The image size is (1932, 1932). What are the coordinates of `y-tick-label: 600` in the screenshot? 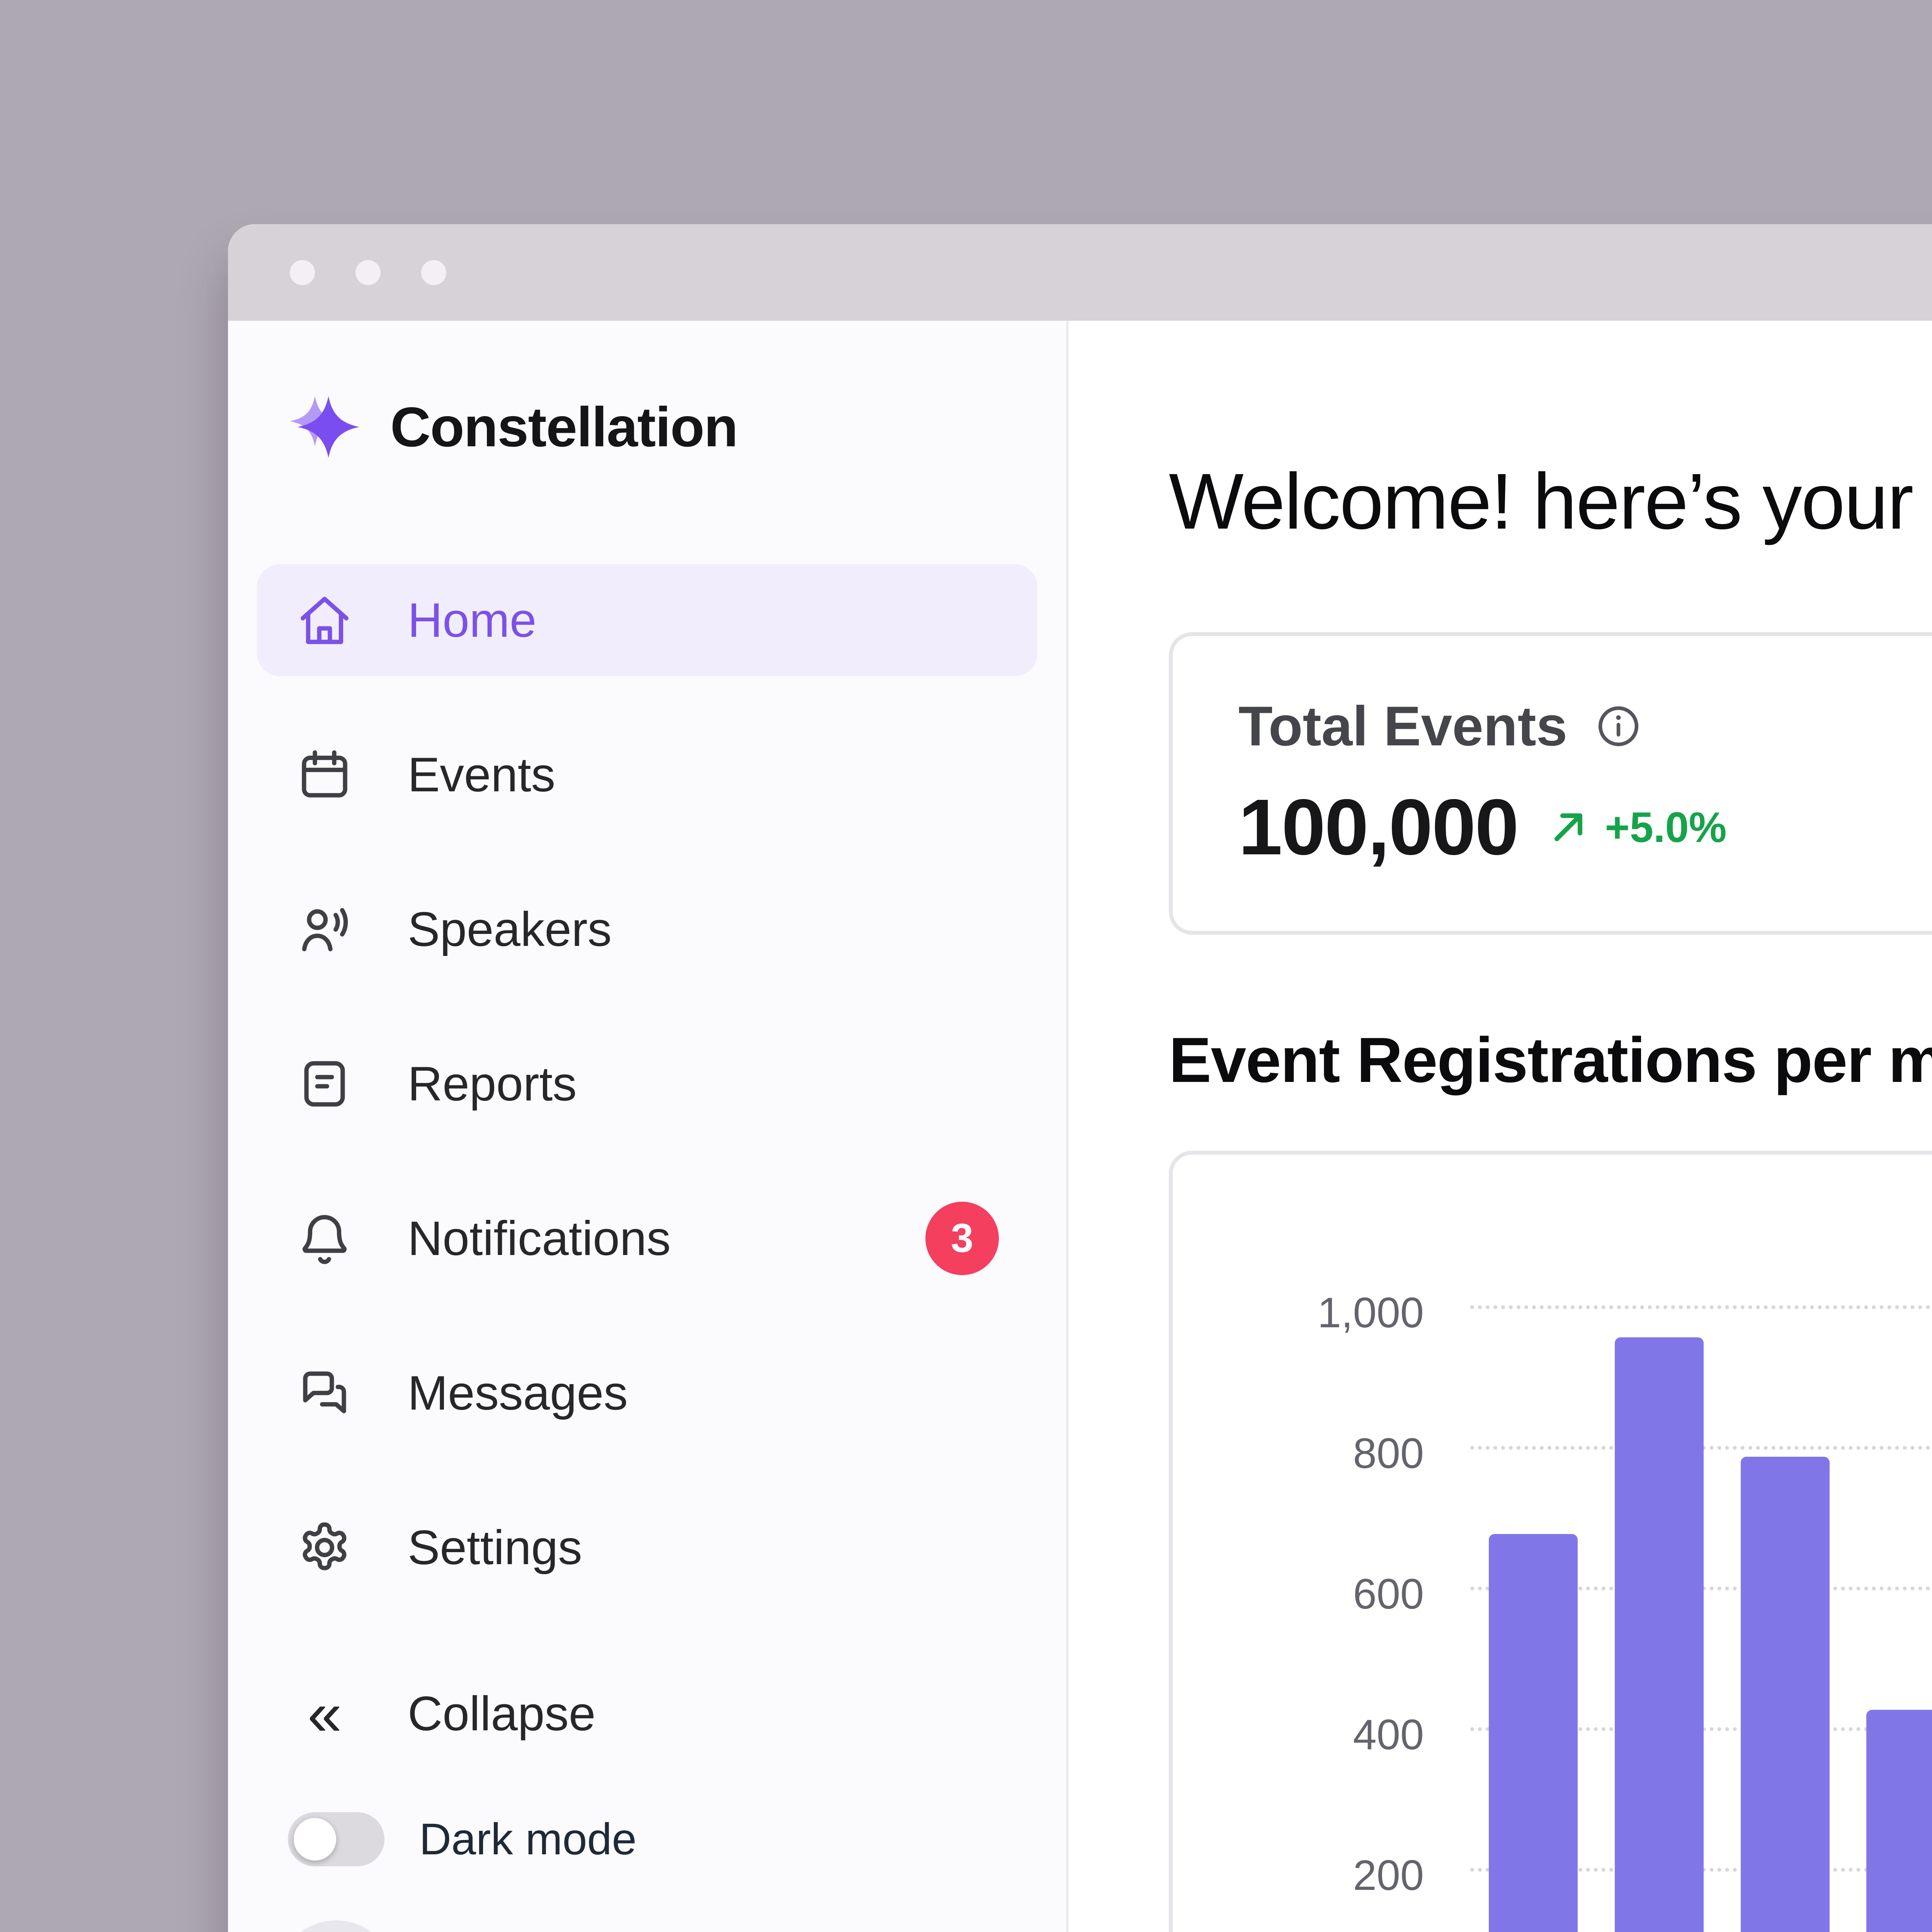 It's located at (1389, 1594).